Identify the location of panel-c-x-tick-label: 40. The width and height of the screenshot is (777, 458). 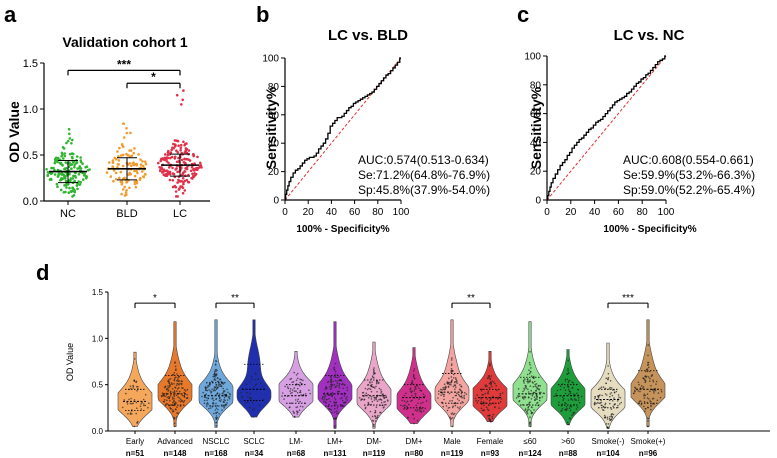
(595, 212).